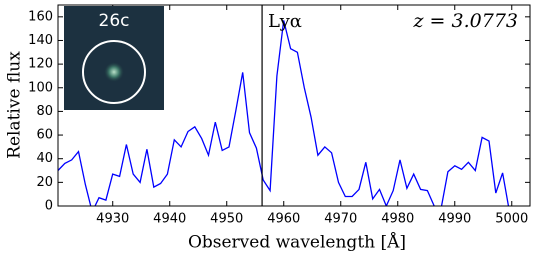  Describe the element at coordinates (169, 219) in the screenshot. I see `x-tick-label: 4940` at that location.